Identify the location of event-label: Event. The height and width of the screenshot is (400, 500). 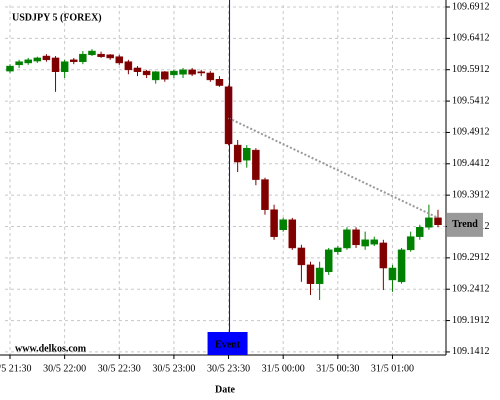
(228, 344).